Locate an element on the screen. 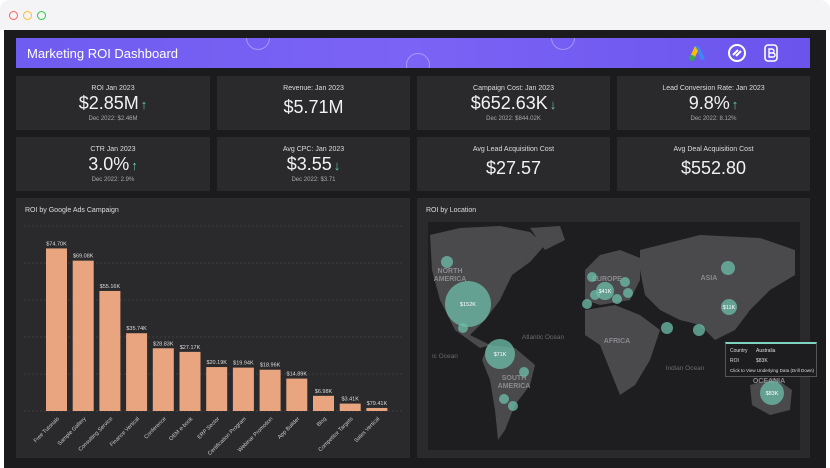  ocean-label: Indian Ocean is located at coordinates (685, 368).